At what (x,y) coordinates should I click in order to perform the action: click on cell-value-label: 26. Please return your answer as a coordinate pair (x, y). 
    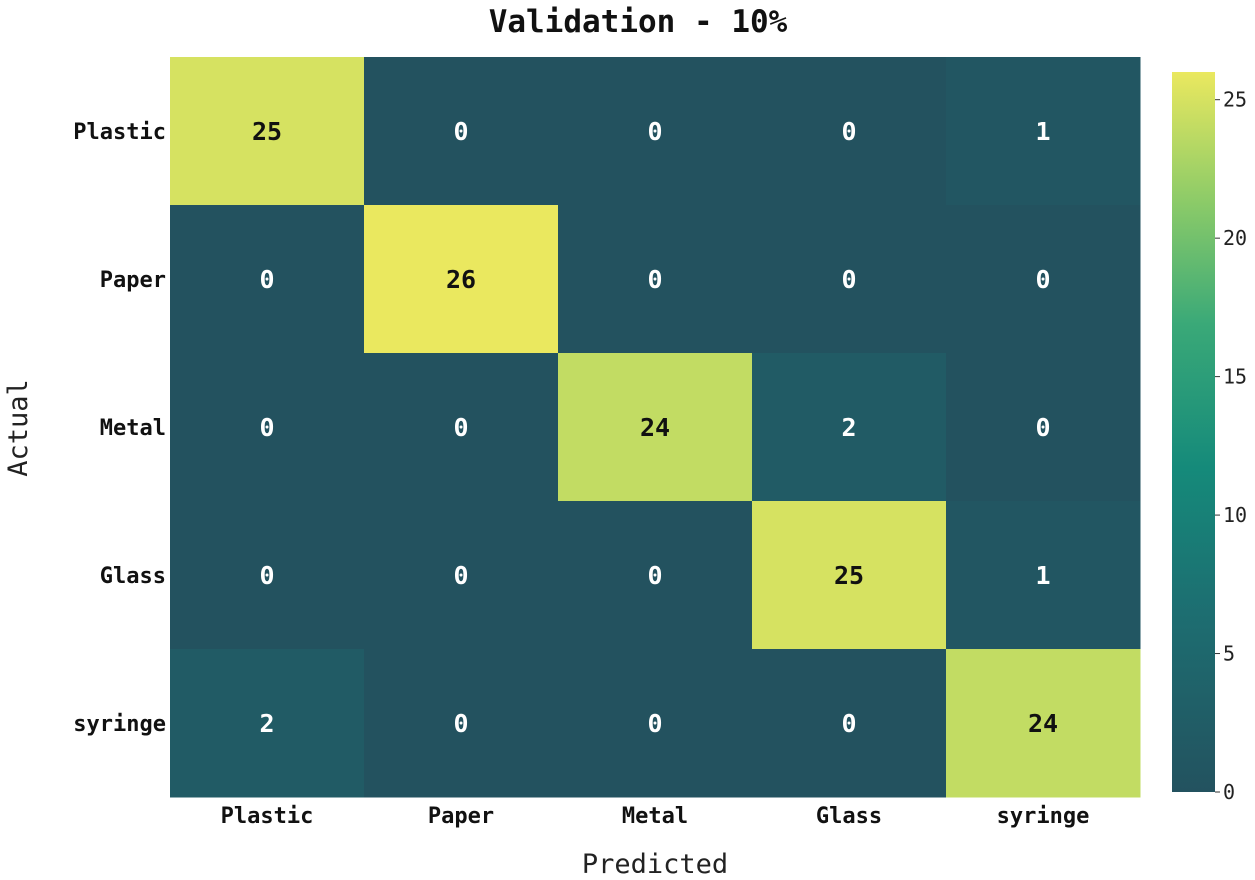
    Looking at the image, I should click on (461, 279).